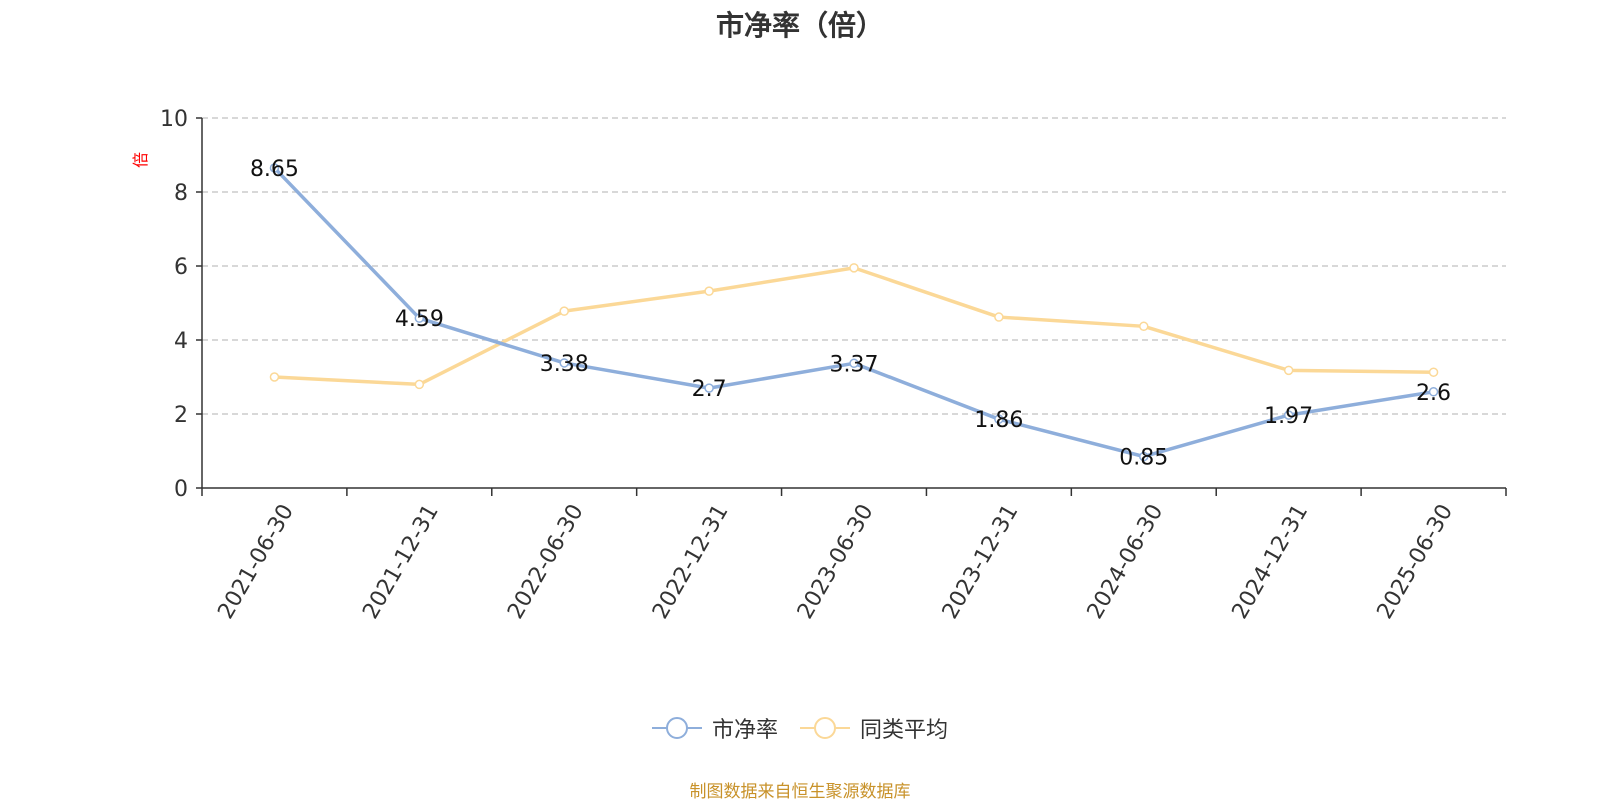 This screenshot has width=1600, height=802. I want to click on x-tick-label: 2025-06-30, so click(1416, 561).